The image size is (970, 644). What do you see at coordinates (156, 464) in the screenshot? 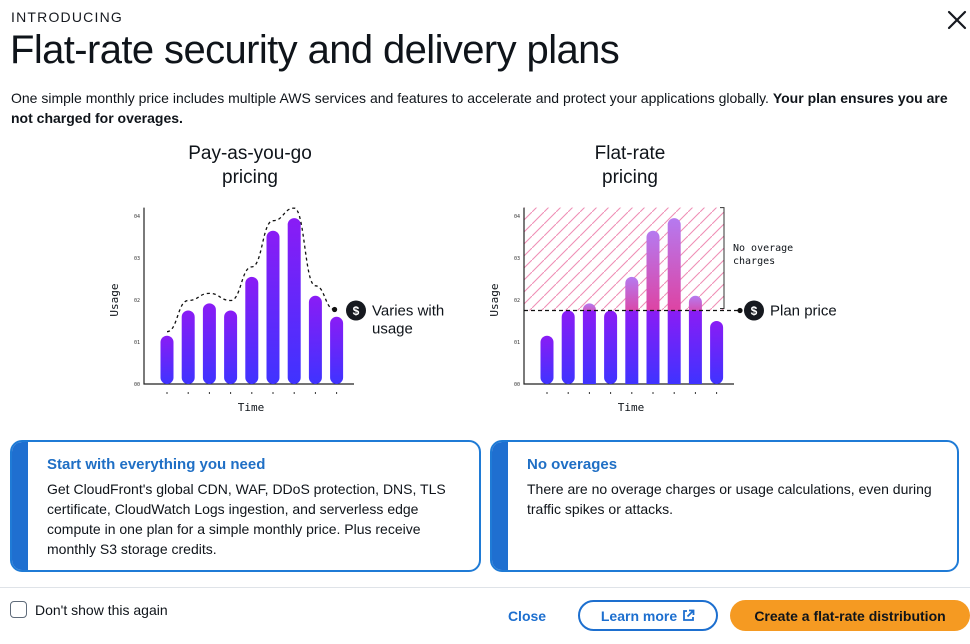
I see `card-title: Start with everything you need` at bounding box center [156, 464].